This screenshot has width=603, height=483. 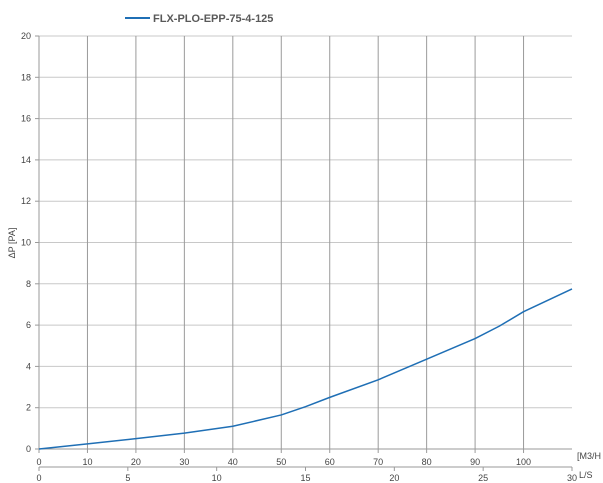 What do you see at coordinates (87, 462) in the screenshot?
I see `x-tick-label: 10` at bounding box center [87, 462].